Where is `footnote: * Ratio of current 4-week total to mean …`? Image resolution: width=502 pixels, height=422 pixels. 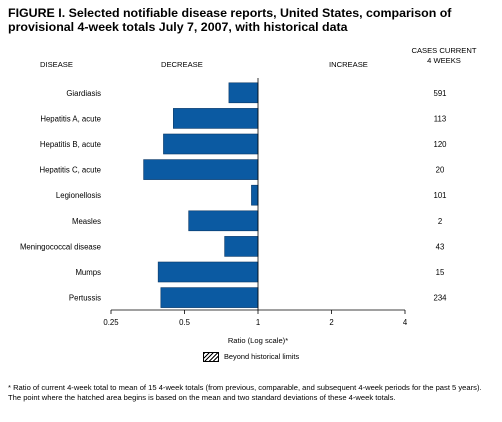
footnote: * Ratio of current 4-week total to mean … is located at coordinates (245, 392).